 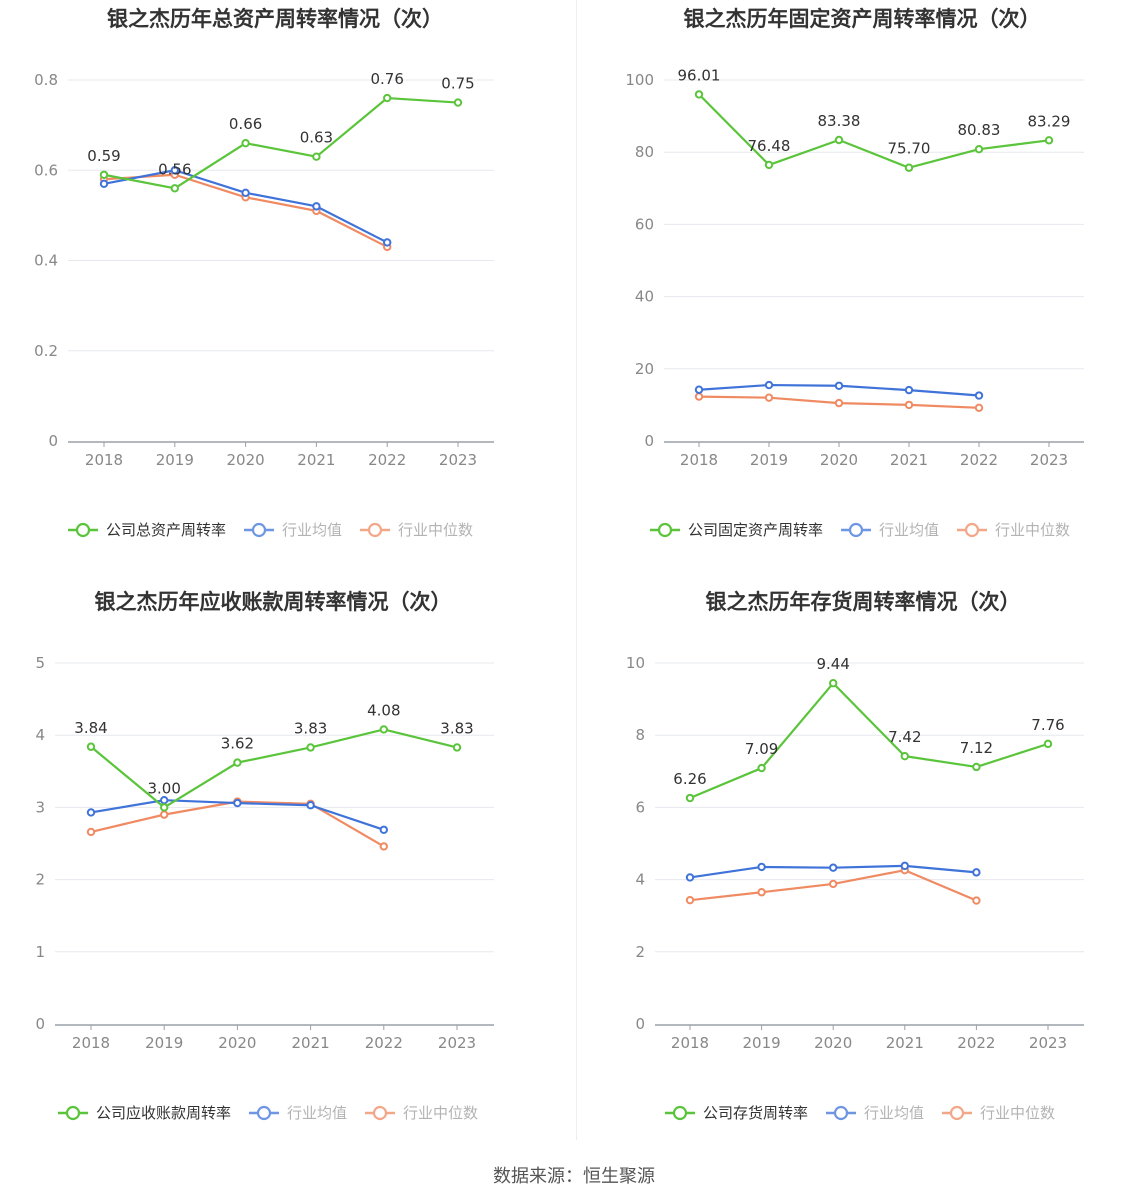 I want to click on y-tick-label: 0.6, so click(x=46, y=170).